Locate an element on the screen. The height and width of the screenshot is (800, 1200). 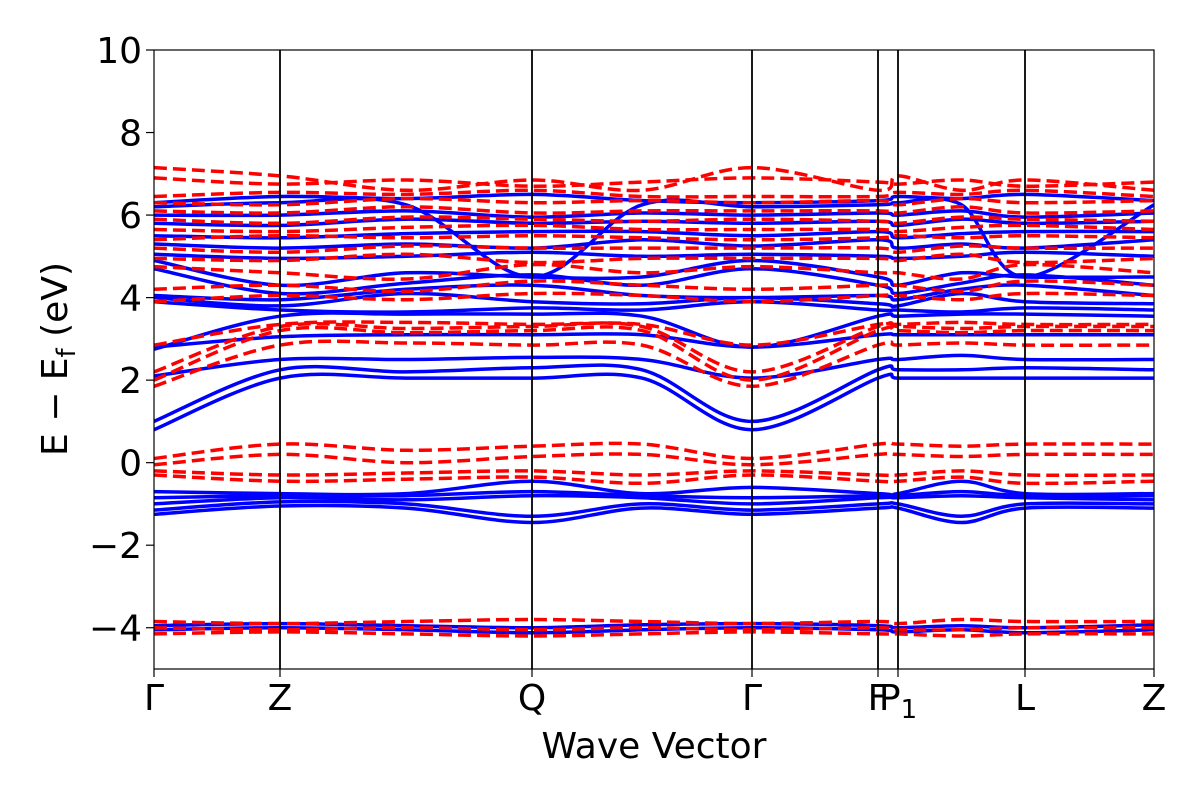
y-tick-label: 4 is located at coordinates (130, 299).